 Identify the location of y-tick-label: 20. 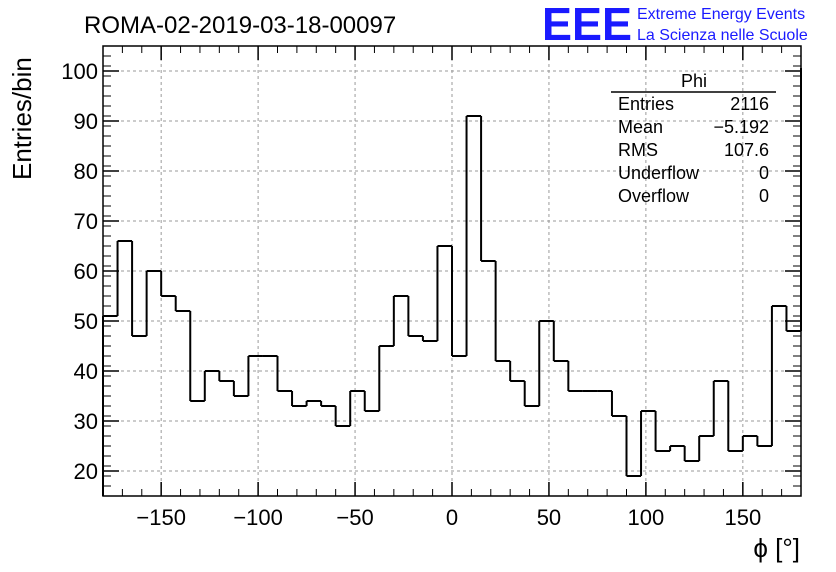
(86, 471).